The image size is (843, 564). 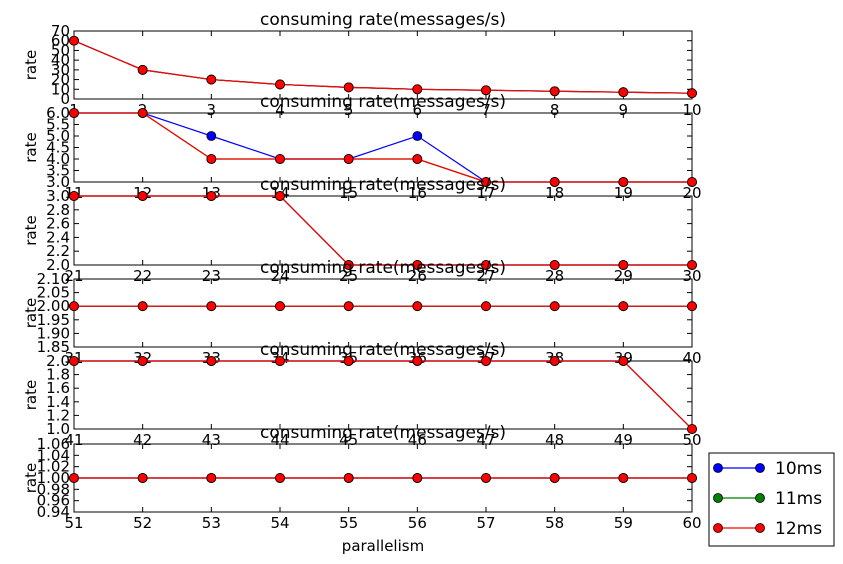 I want to click on y-tick-label: 40, so click(x=60, y=60).